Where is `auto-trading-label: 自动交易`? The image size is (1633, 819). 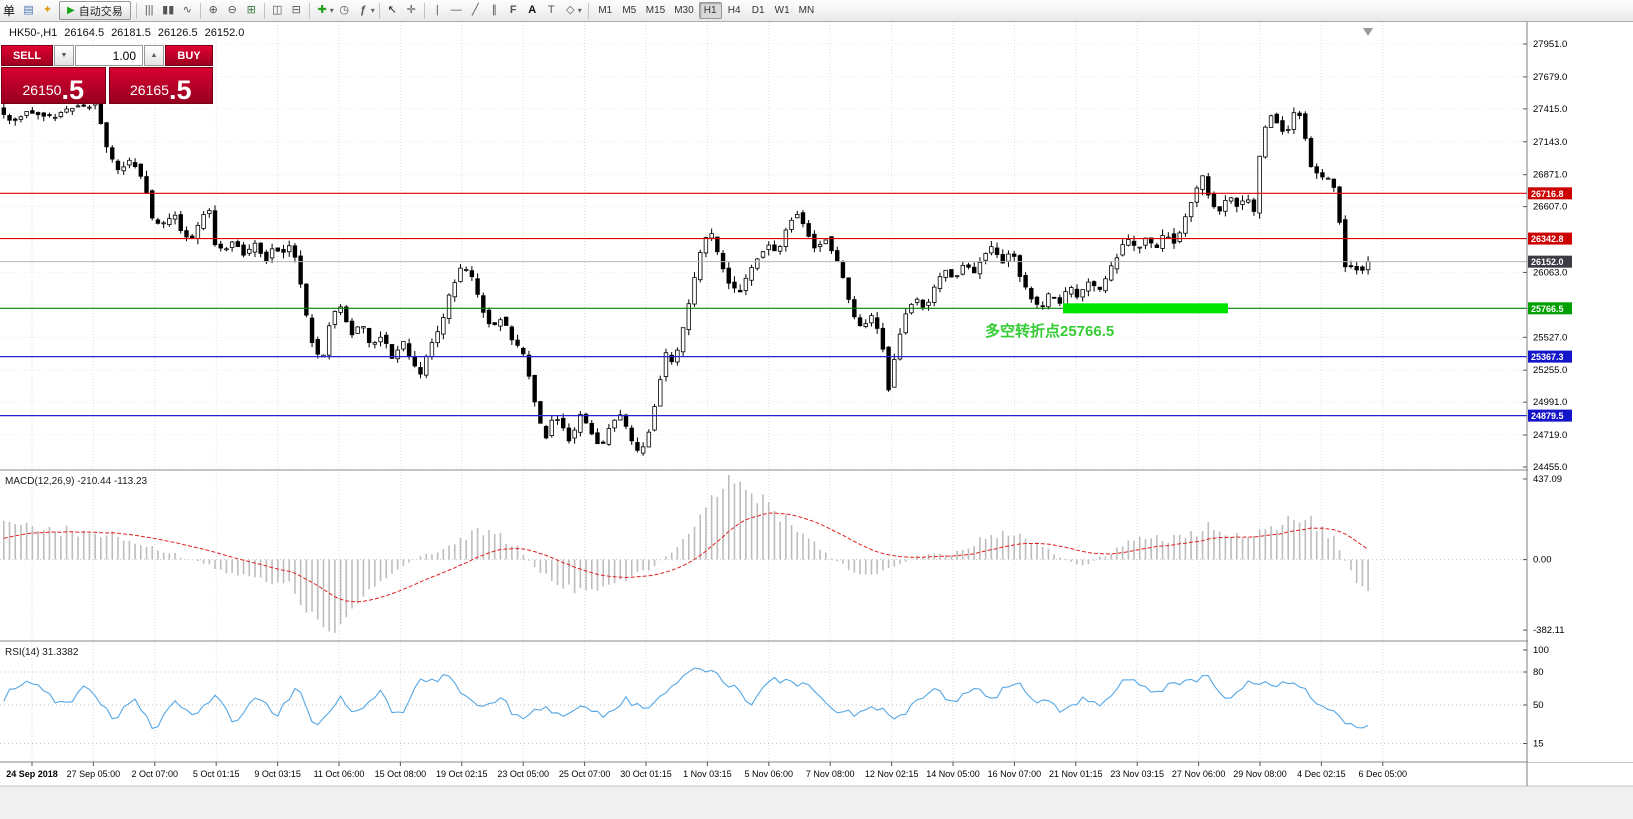
auto-trading-label: 自动交易 is located at coordinates (100, 11).